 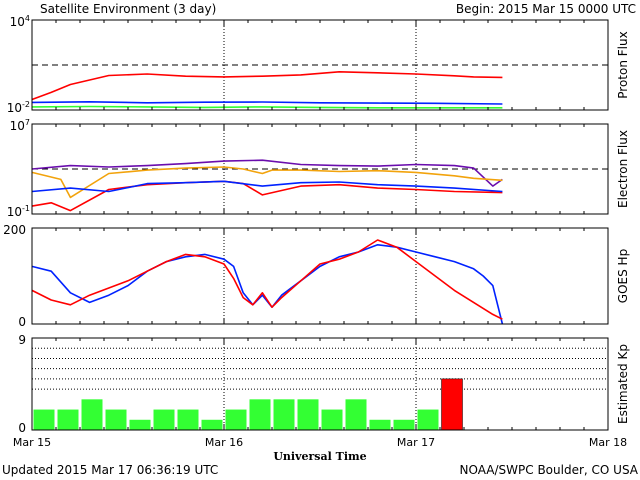 I want to click on electron-flux-orange-line, so click(x=267, y=182).